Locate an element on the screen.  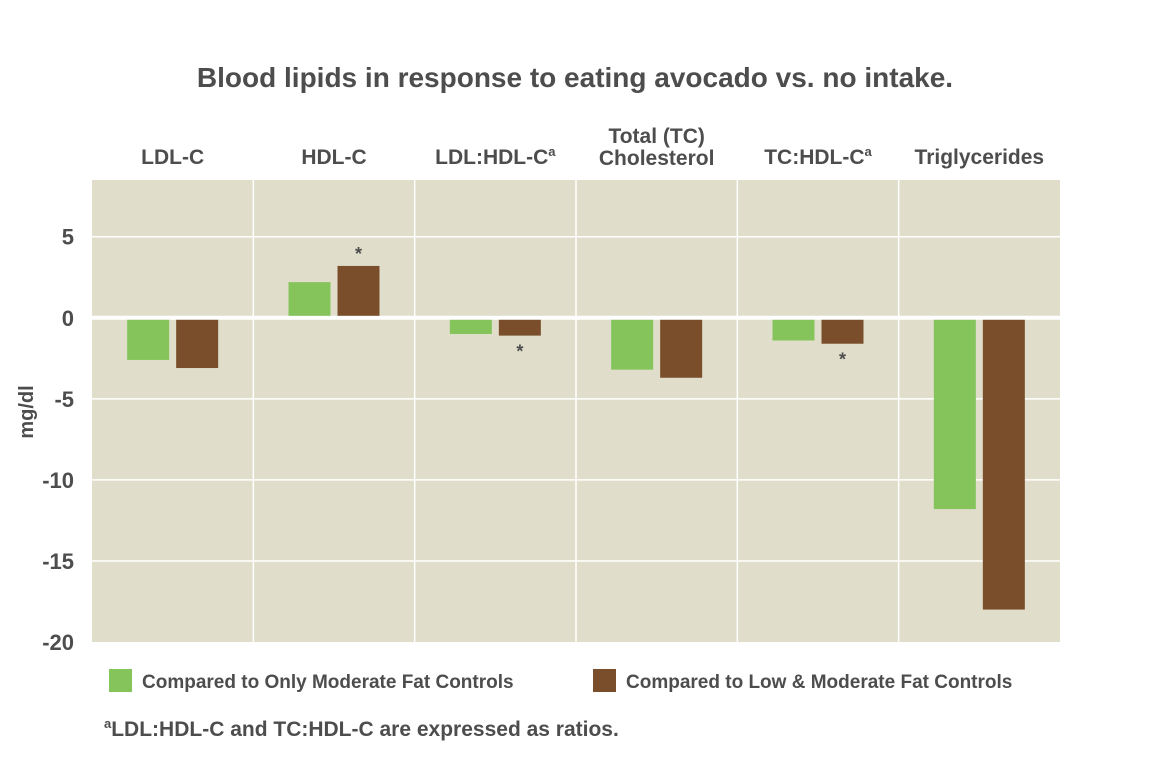
category-label-text: LDL-C is located at coordinates (172, 157).